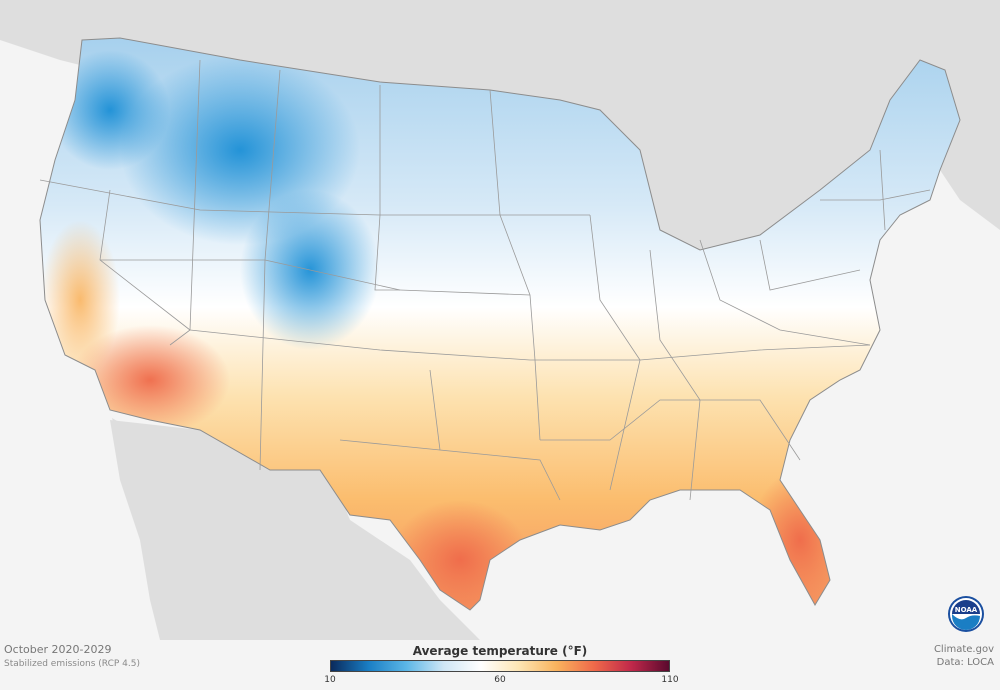 This screenshot has height=690, width=1000. I want to click on credits: Climate.gov Data: LOCA, so click(964, 656).